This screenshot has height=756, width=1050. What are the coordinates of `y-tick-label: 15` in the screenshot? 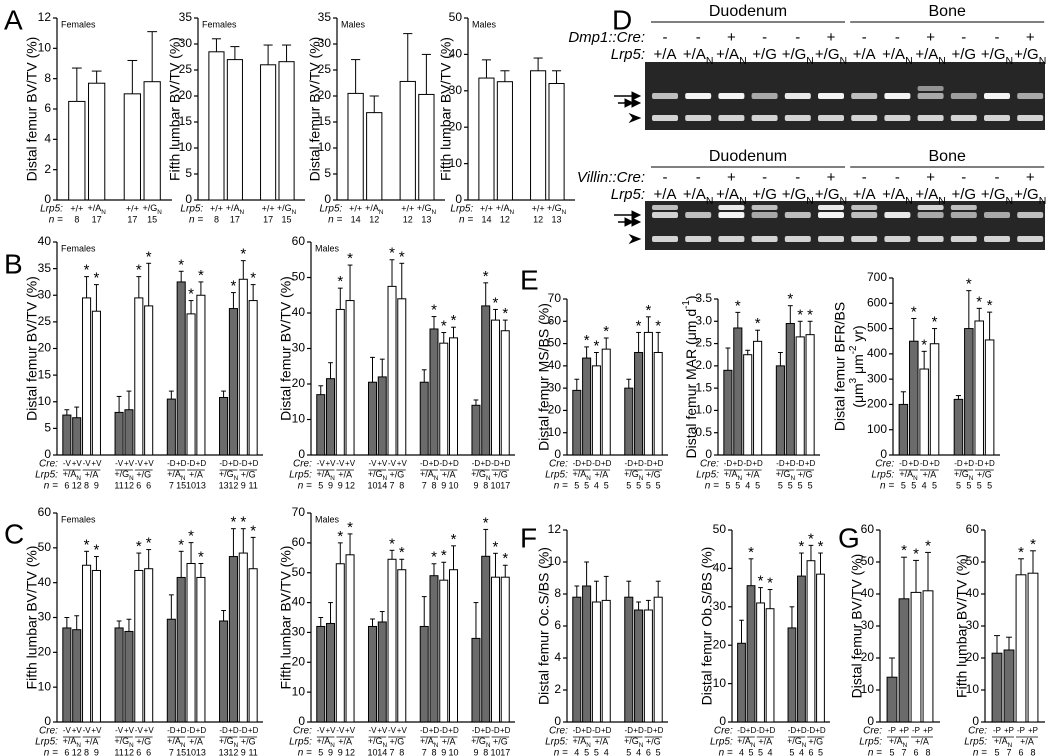 It's located at (45, 374).